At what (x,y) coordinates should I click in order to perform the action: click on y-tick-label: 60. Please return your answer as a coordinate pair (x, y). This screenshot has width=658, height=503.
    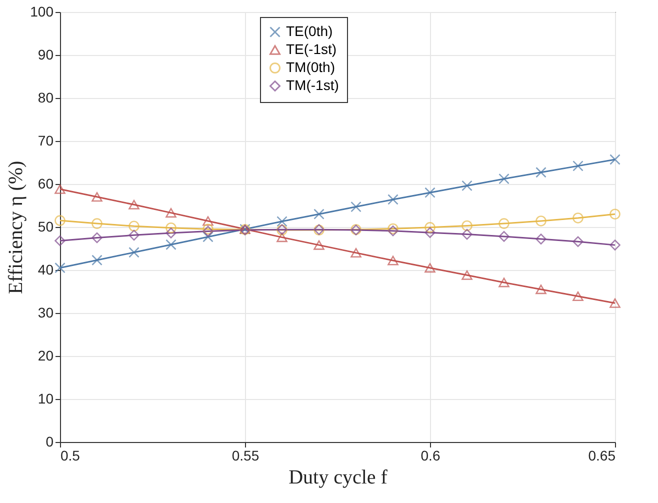
    Looking at the image, I should click on (46, 184).